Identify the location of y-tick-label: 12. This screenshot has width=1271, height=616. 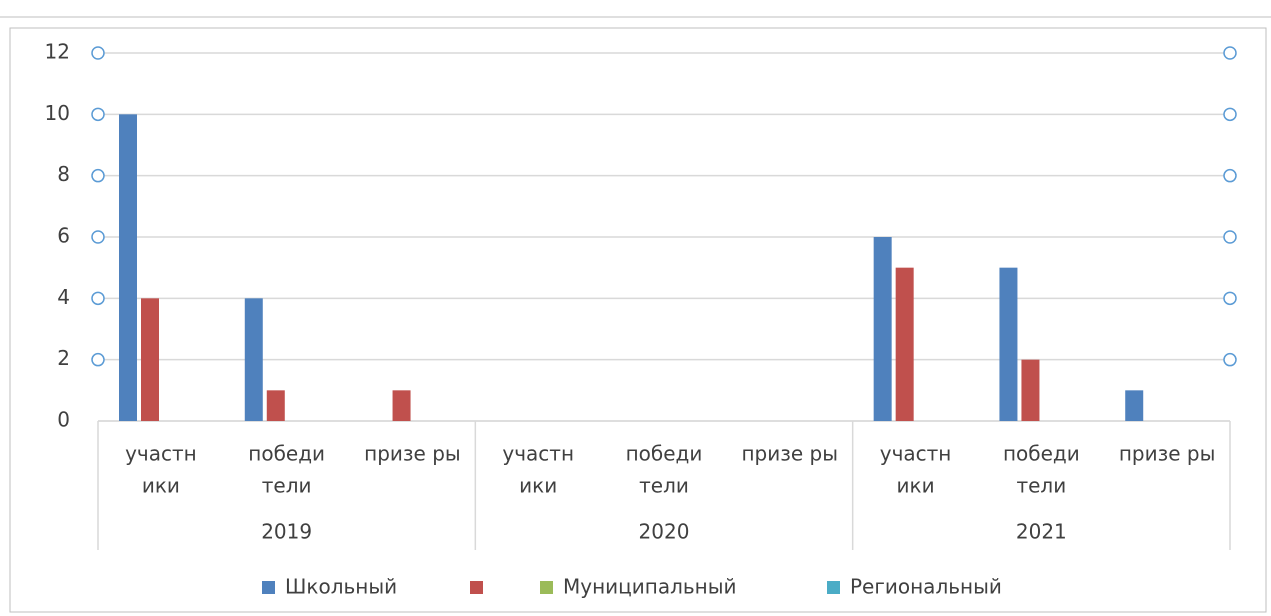
(57, 52).